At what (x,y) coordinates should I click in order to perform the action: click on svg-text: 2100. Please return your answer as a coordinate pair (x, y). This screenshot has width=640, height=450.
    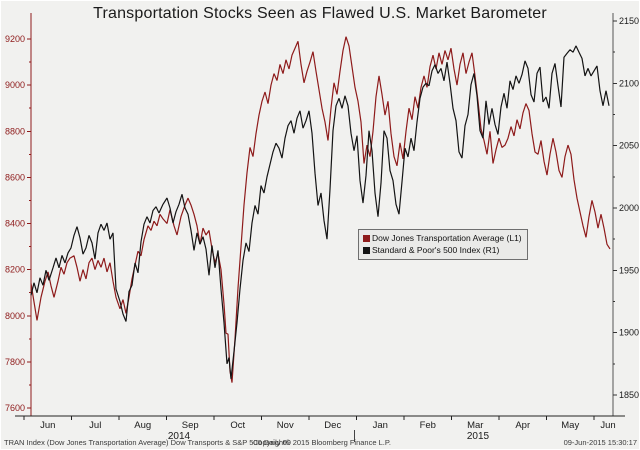
    Looking at the image, I should click on (629, 83).